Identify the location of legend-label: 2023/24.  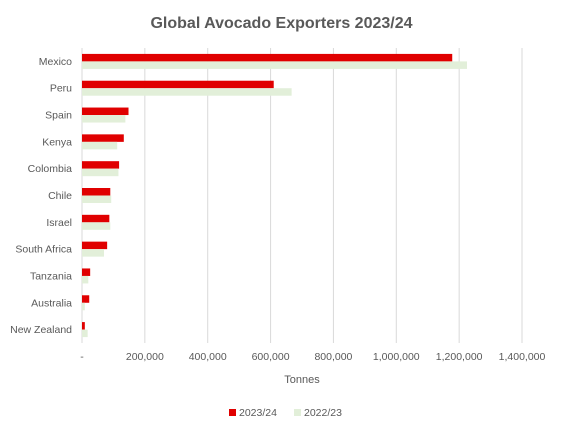
(258, 413).